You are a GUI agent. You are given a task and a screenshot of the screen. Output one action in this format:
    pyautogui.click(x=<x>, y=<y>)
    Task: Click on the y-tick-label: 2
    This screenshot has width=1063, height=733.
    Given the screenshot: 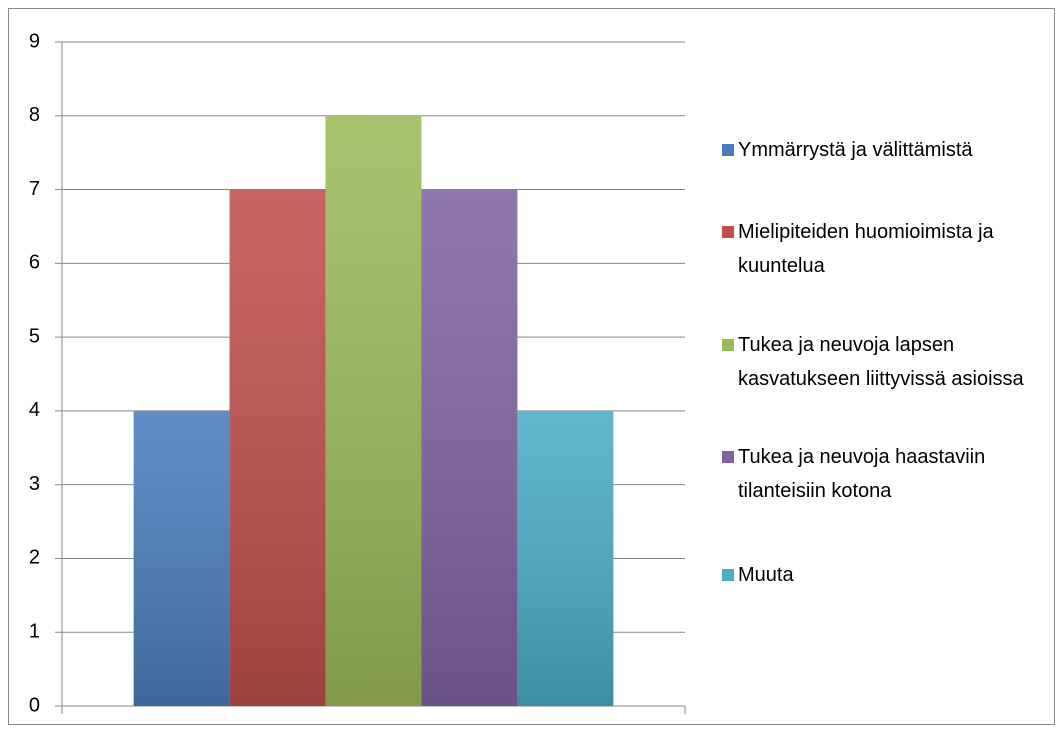 What is the action you would take?
    pyautogui.click(x=34, y=558)
    